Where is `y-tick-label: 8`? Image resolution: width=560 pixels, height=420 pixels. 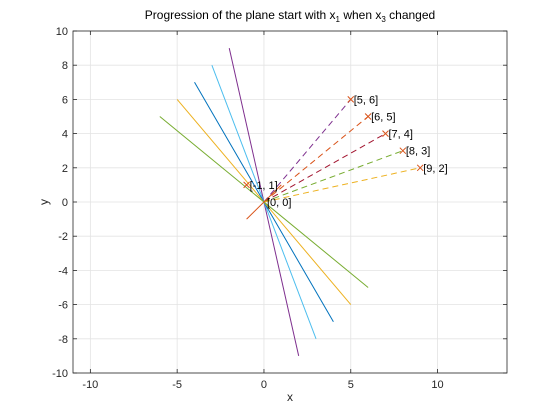 y-tick-label: 8 is located at coordinates (65, 66).